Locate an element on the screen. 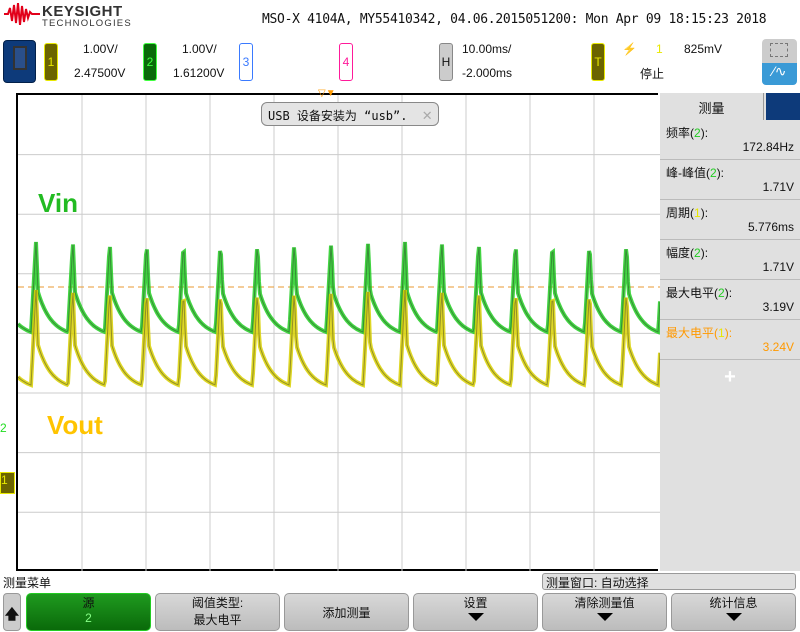  brand-name: KEYSIGHT is located at coordinates (82, 11).